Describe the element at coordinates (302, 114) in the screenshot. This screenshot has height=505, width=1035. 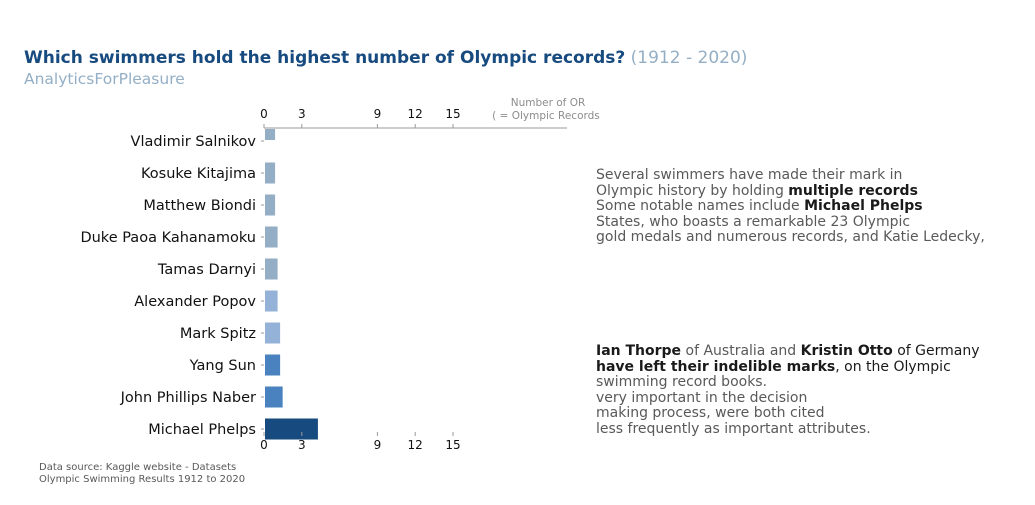
I see `x-tick-label-top-3: 3` at that location.